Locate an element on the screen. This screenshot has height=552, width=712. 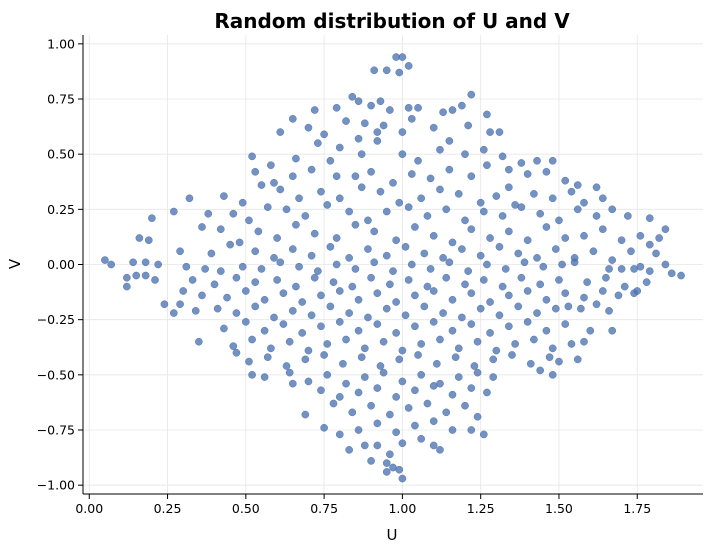
x-axis-ticks: 0.00 0.25 0.50 0.75 1.00 1.25 1.50 1.75 is located at coordinates (363, 505).